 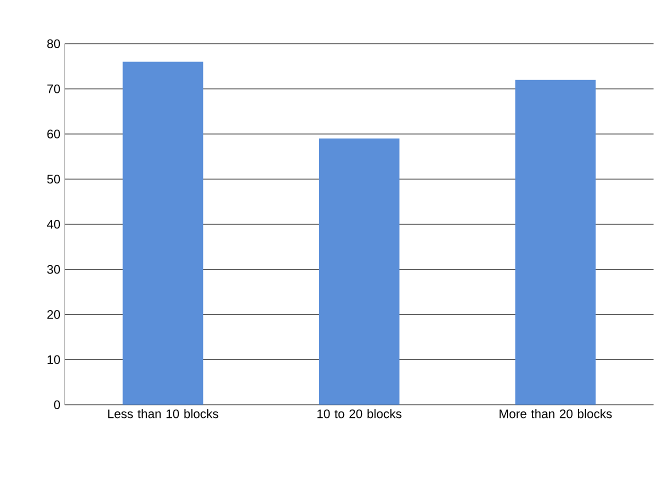 I want to click on y-tick-label: 70, so click(x=53, y=89).